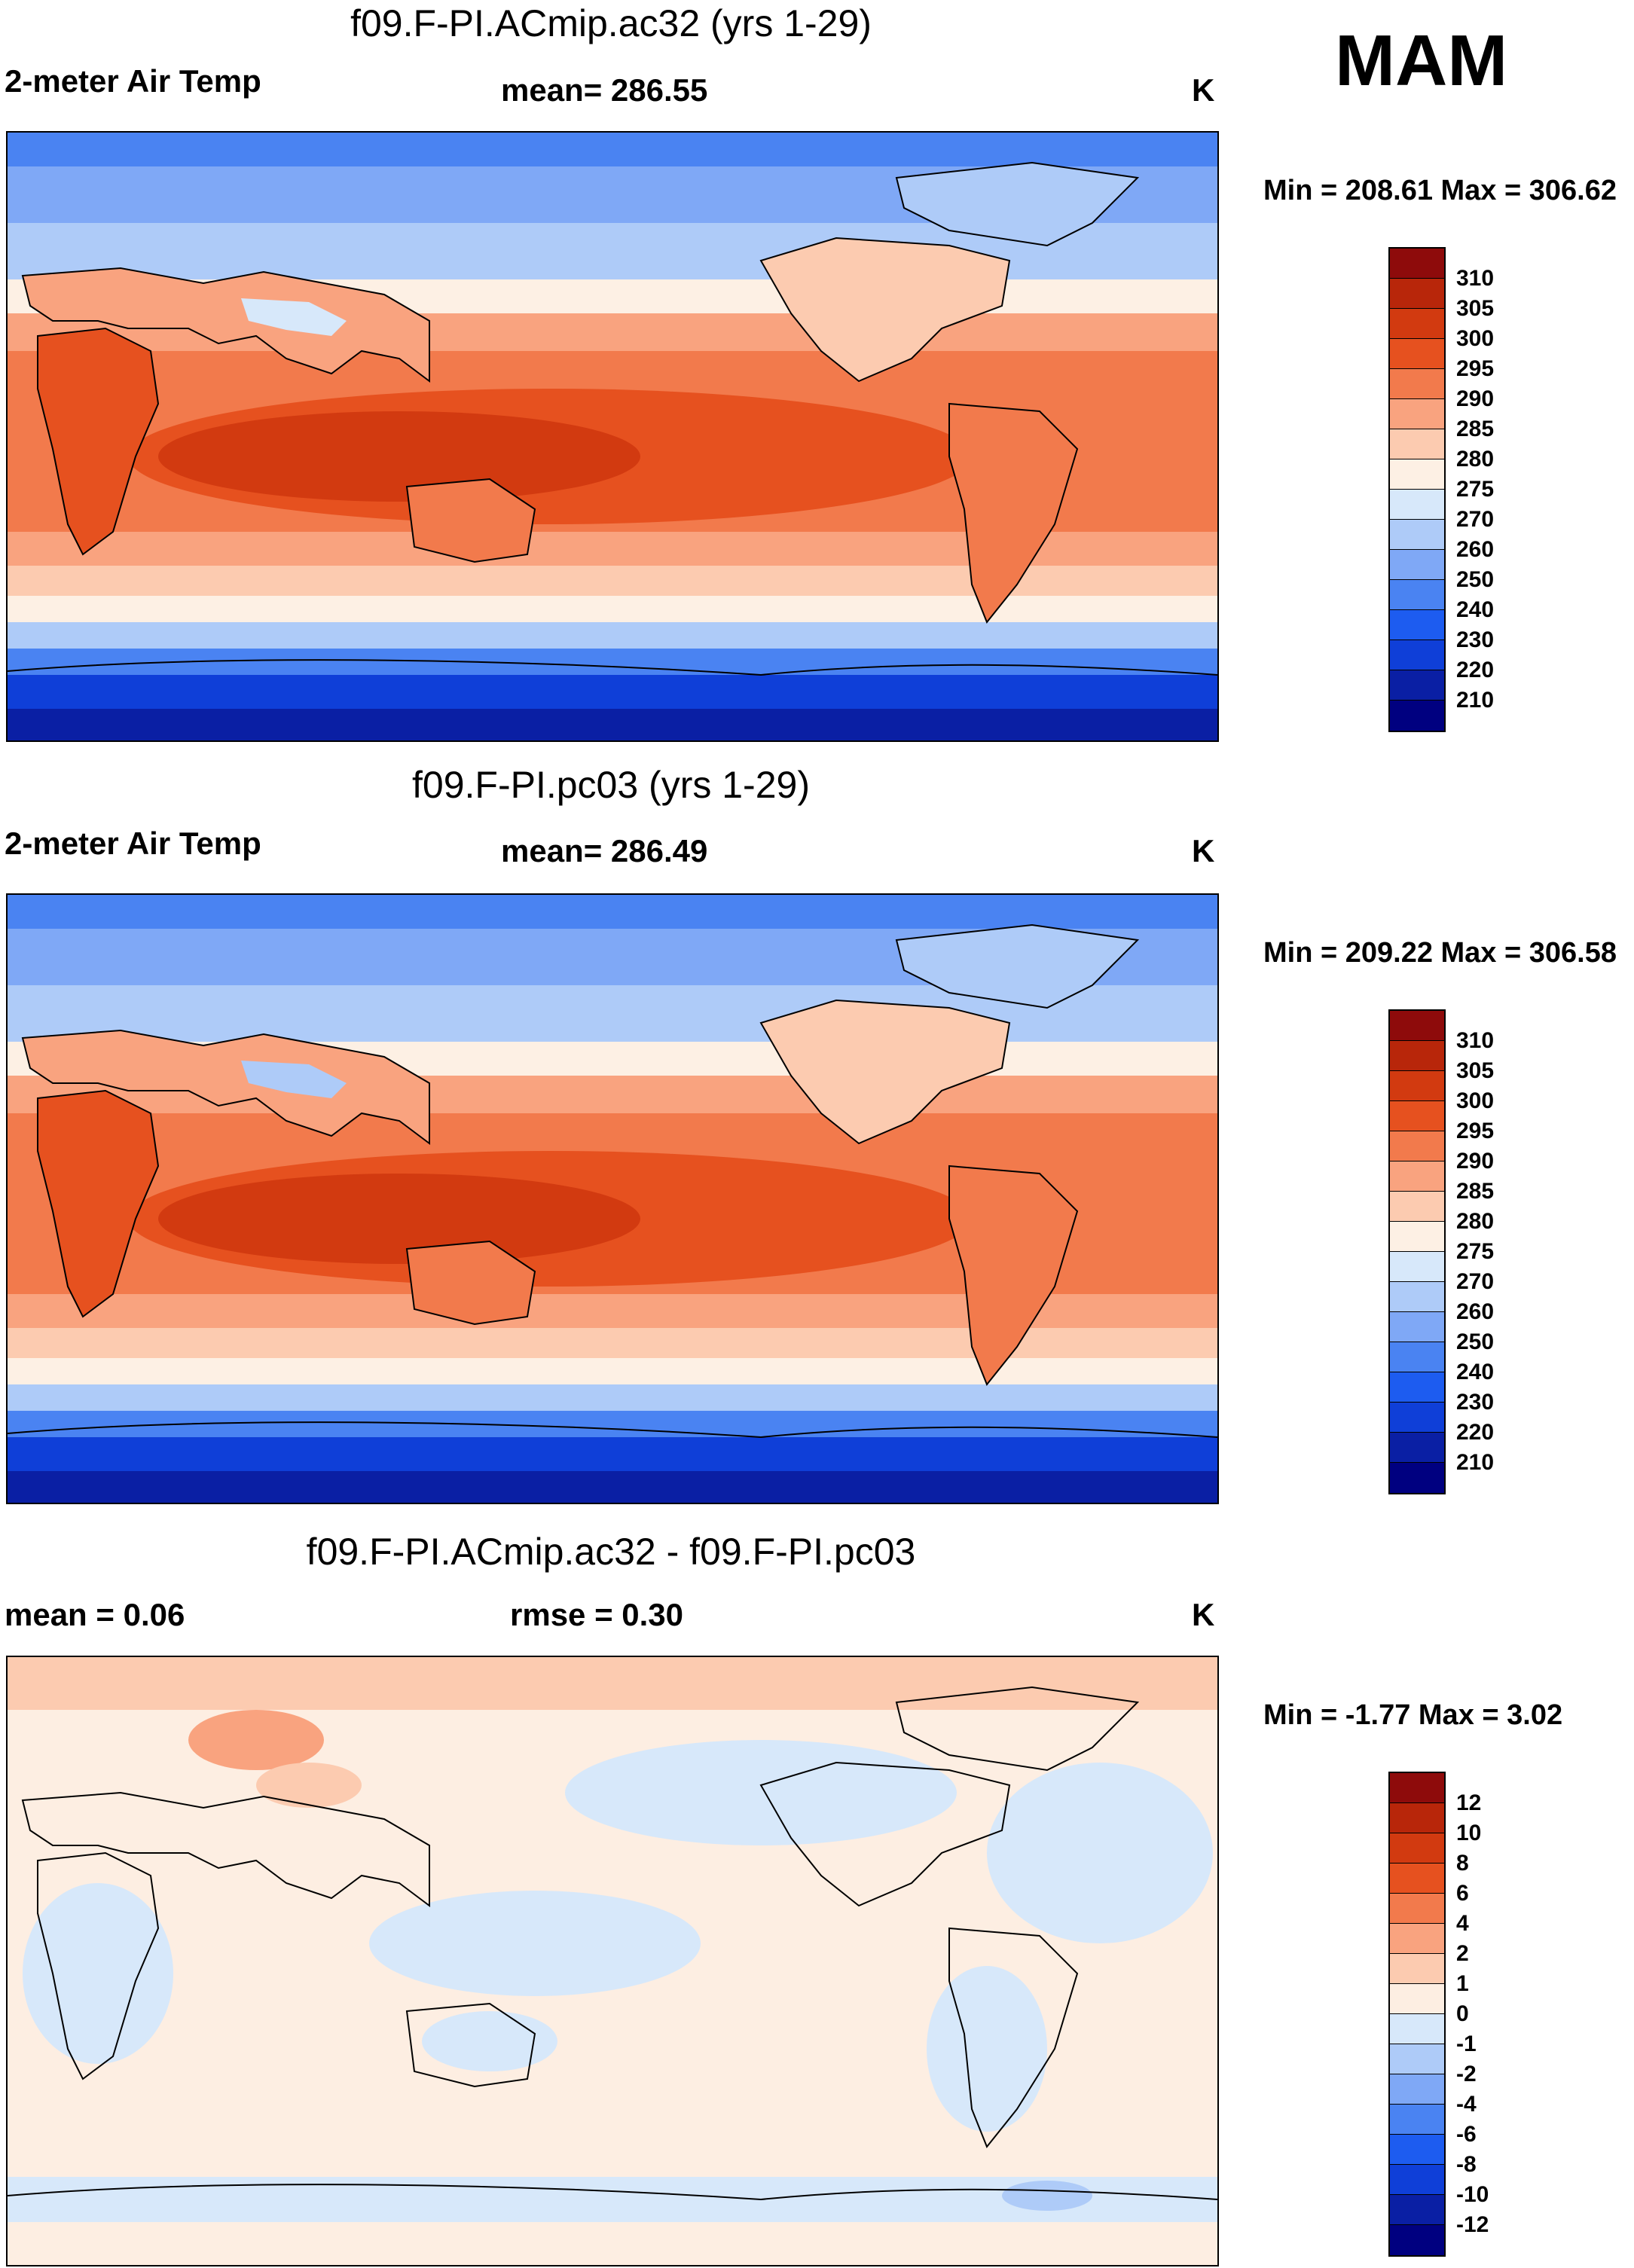  Describe the element at coordinates (1462, 1864) in the screenshot. I see `colorbar-tick: 8` at that location.